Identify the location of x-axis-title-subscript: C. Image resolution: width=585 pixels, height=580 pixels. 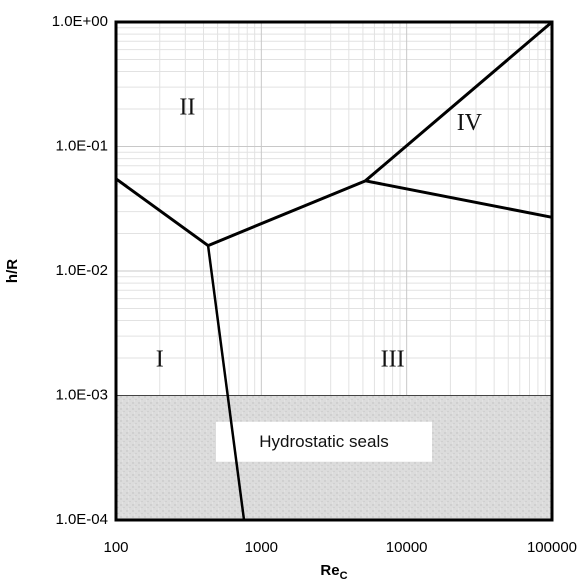
(344, 575).